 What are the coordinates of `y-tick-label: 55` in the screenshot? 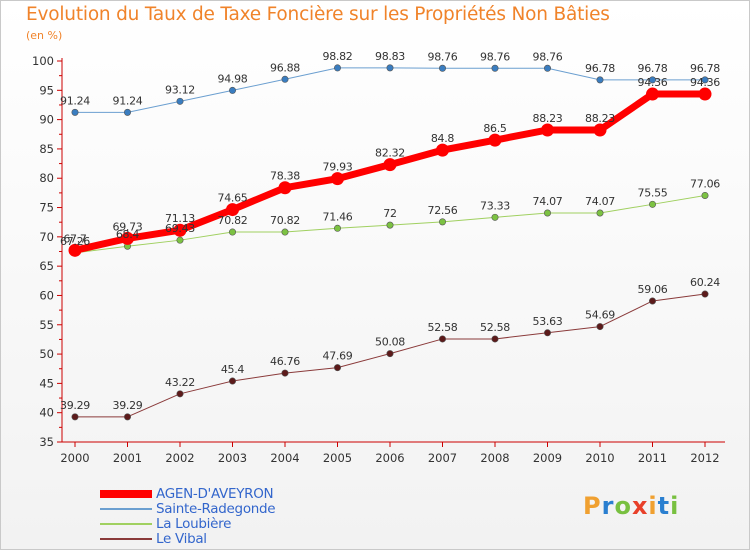 It's located at (46, 325).